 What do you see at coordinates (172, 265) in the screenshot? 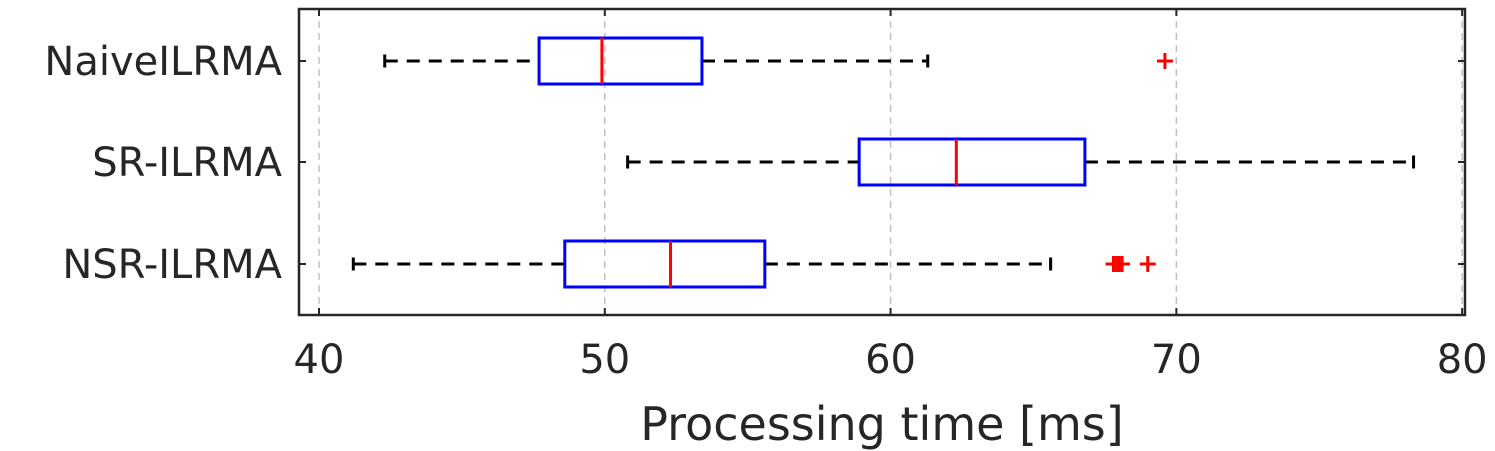
I see `y-tick-label: NSR-ILRMA` at bounding box center [172, 265].